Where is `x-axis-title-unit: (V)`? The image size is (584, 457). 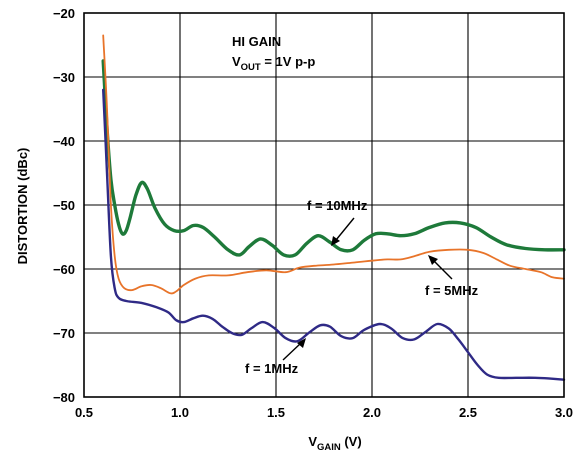
x-axis-title-unit: (V) is located at coordinates (351, 441).